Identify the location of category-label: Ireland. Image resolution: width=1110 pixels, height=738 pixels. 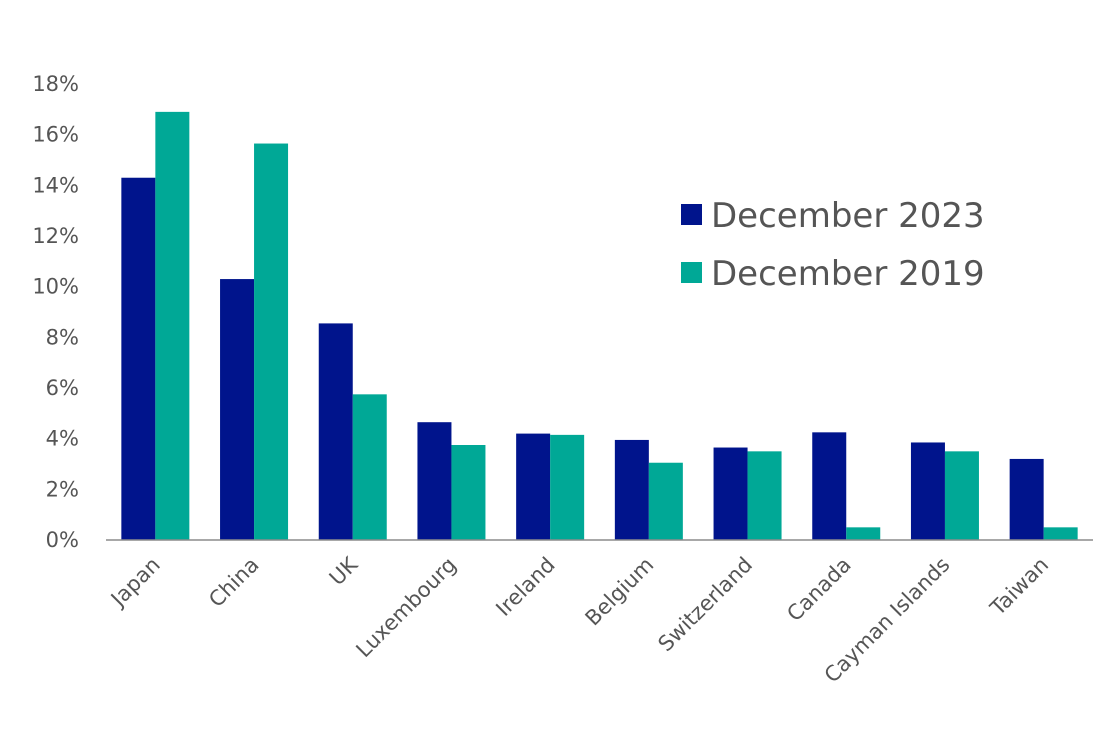
(525, 587).